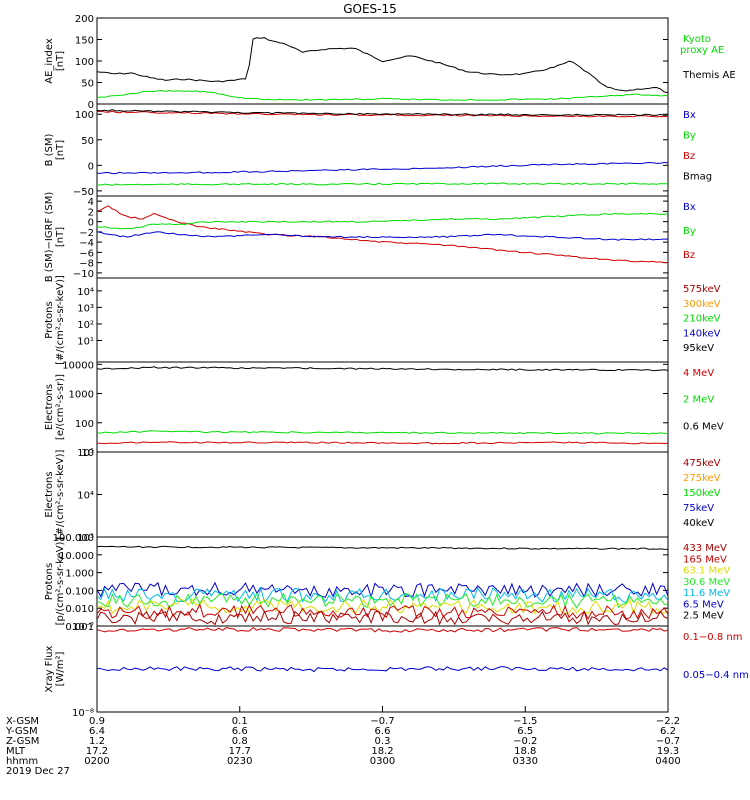 This screenshot has height=800, width=750. I want to click on legend-item: 2 MeV, so click(698, 400).